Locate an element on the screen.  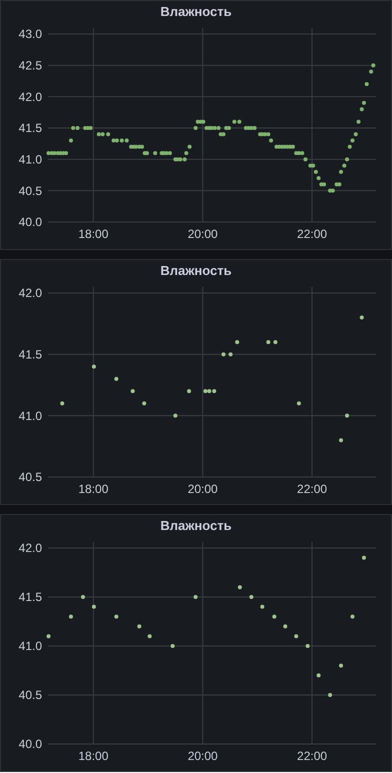
y-tick-label: 43.0 is located at coordinates (30, 34).